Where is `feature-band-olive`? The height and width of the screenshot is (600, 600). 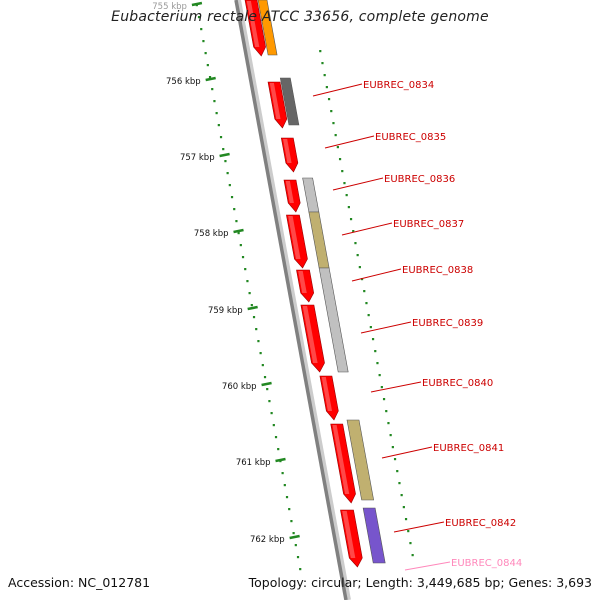 feature-band-olive is located at coordinates (319, 240).